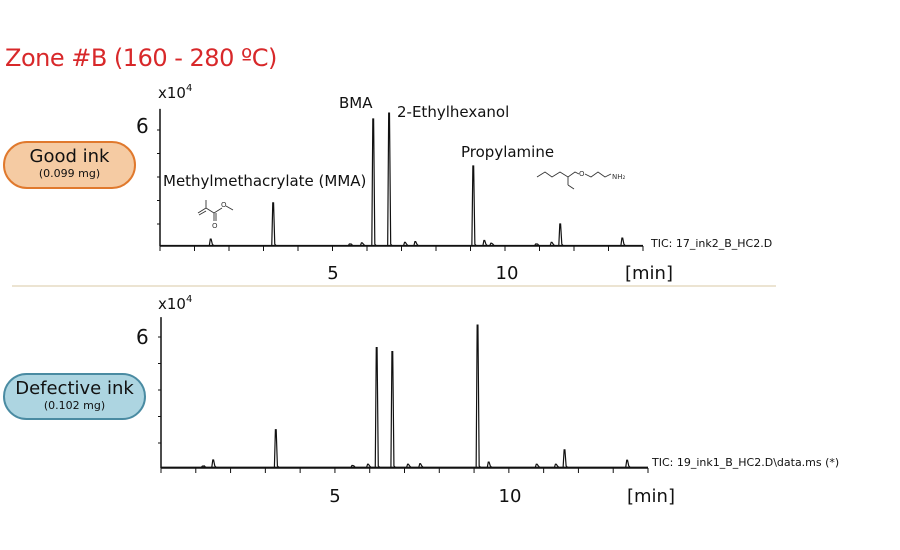  Describe the element at coordinates (74, 388) in the screenshot. I see `sample-label: Defective ink` at that location.